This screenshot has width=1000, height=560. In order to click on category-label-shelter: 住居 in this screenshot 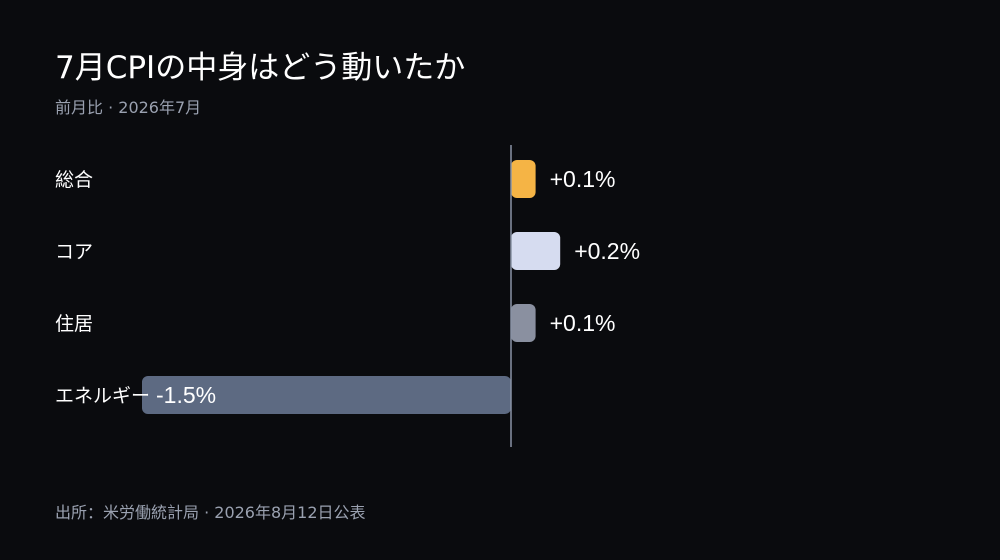, I will do `click(74, 324)`.